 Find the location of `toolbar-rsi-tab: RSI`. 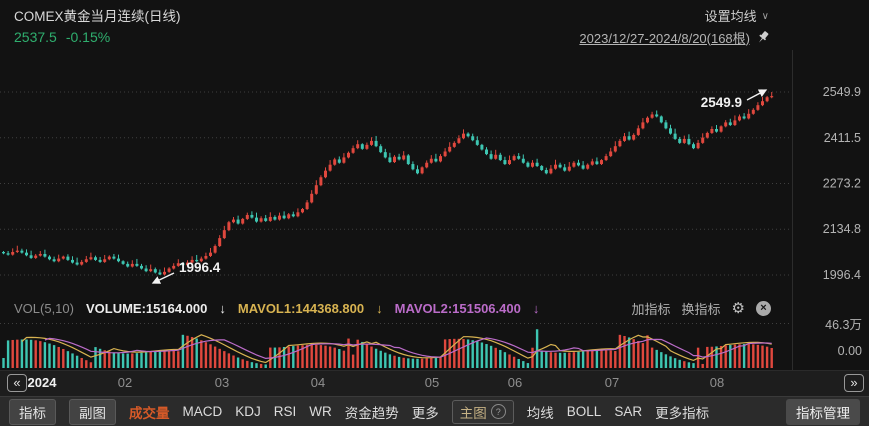

toolbar-rsi-tab: RSI is located at coordinates (285, 411).